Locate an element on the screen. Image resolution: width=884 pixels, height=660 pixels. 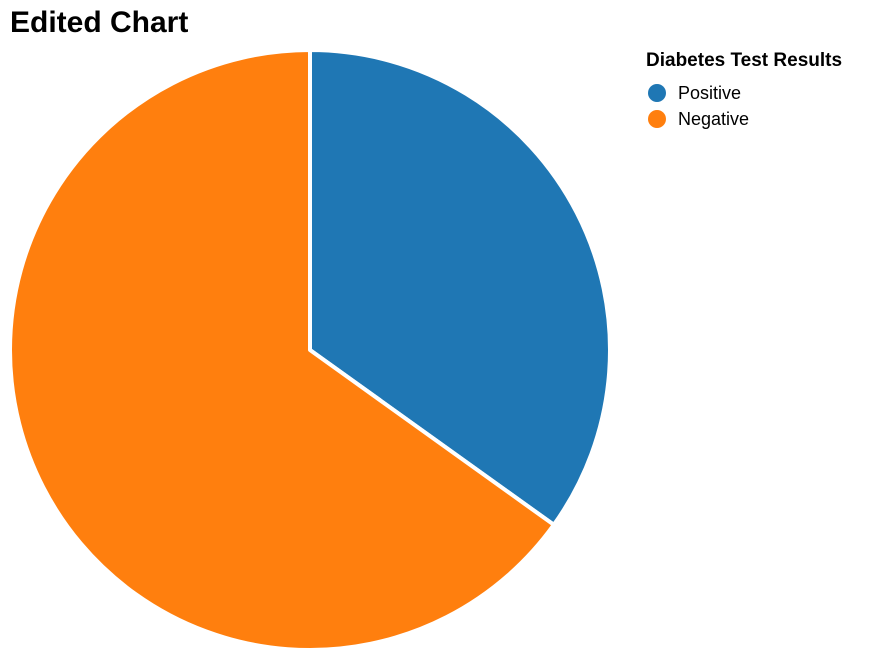
legend-label-negative: Negative is located at coordinates (714, 118).